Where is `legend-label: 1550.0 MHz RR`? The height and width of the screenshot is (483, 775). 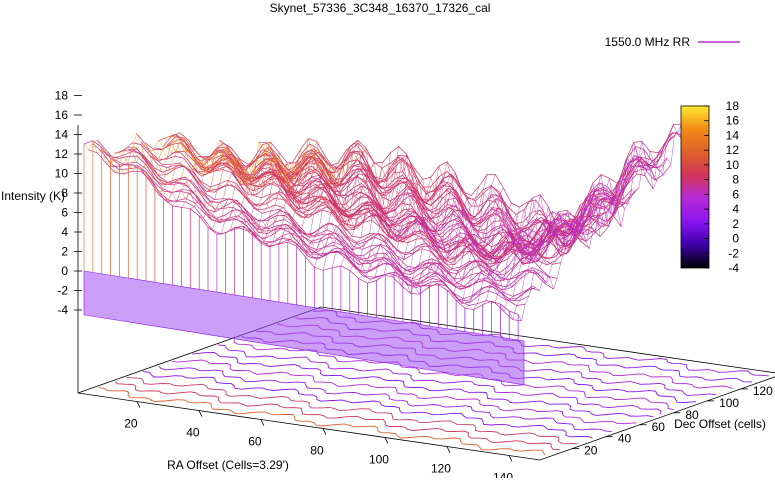 legend-label: 1550.0 MHz RR is located at coordinates (648, 42).